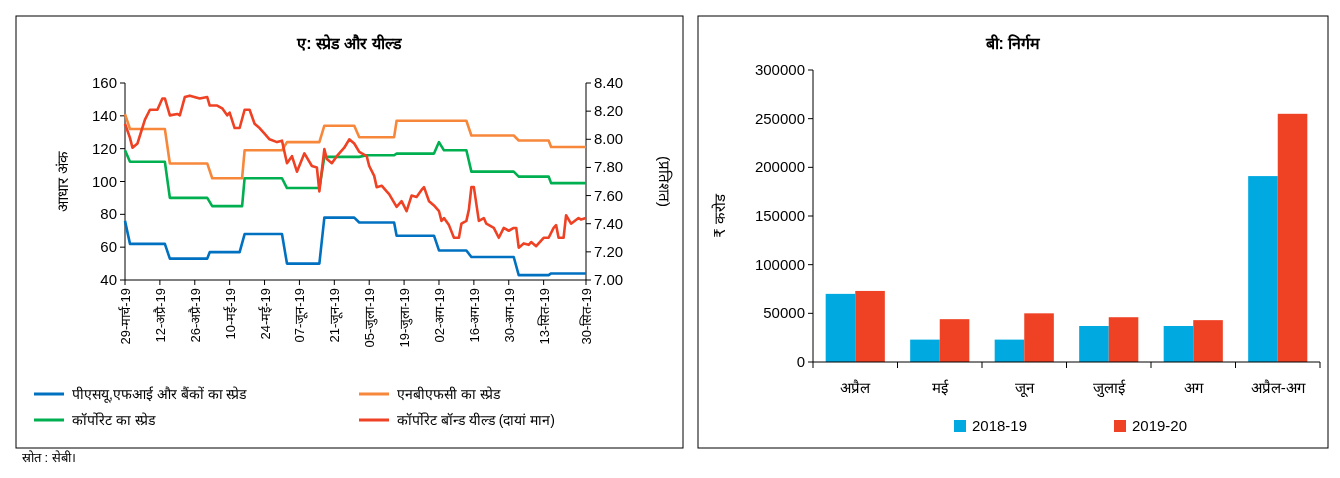  I want to click on x-tick-label: 26-अप्रै-19, so click(195, 315).